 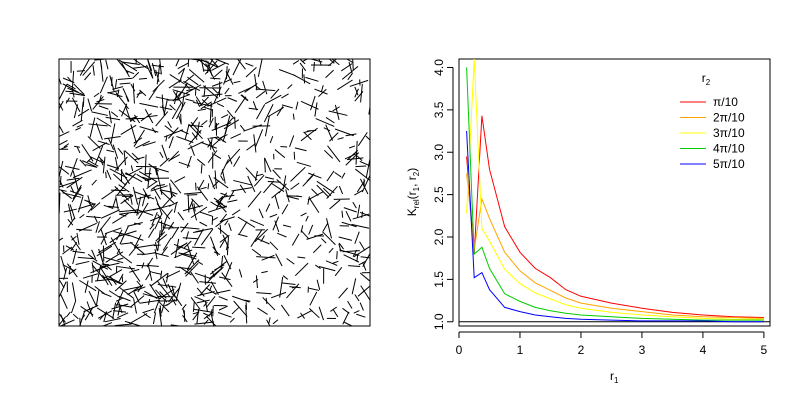 I want to click on x-tick-label: 4, so click(x=703, y=350).